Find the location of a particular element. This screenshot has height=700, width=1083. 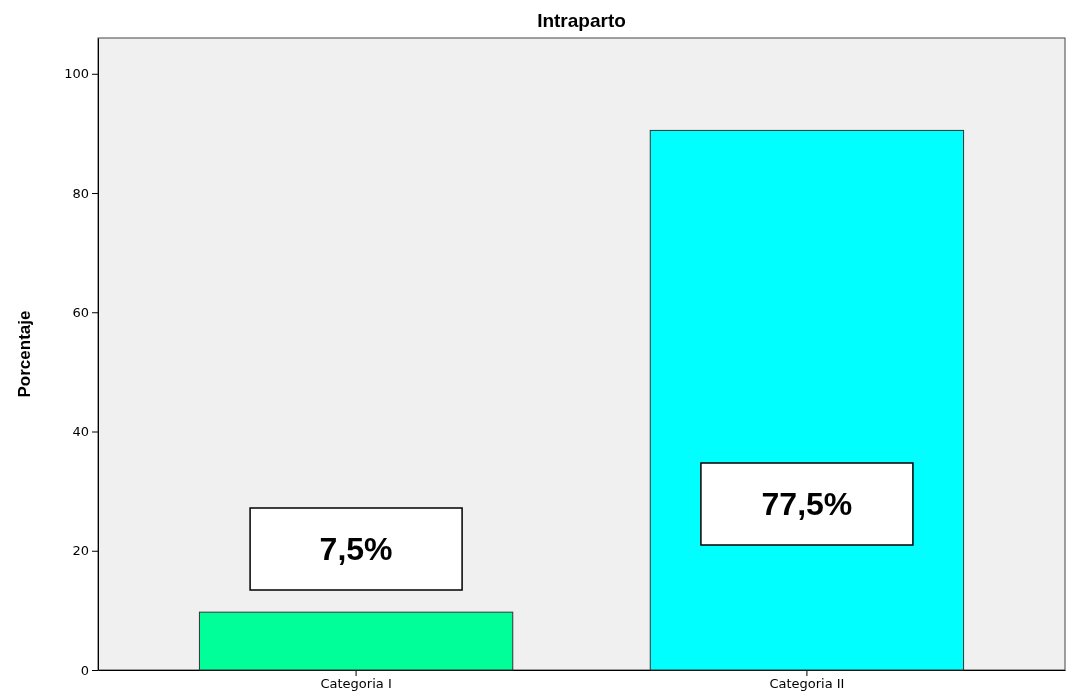

y-tick-label: 60 is located at coordinates (80, 312).